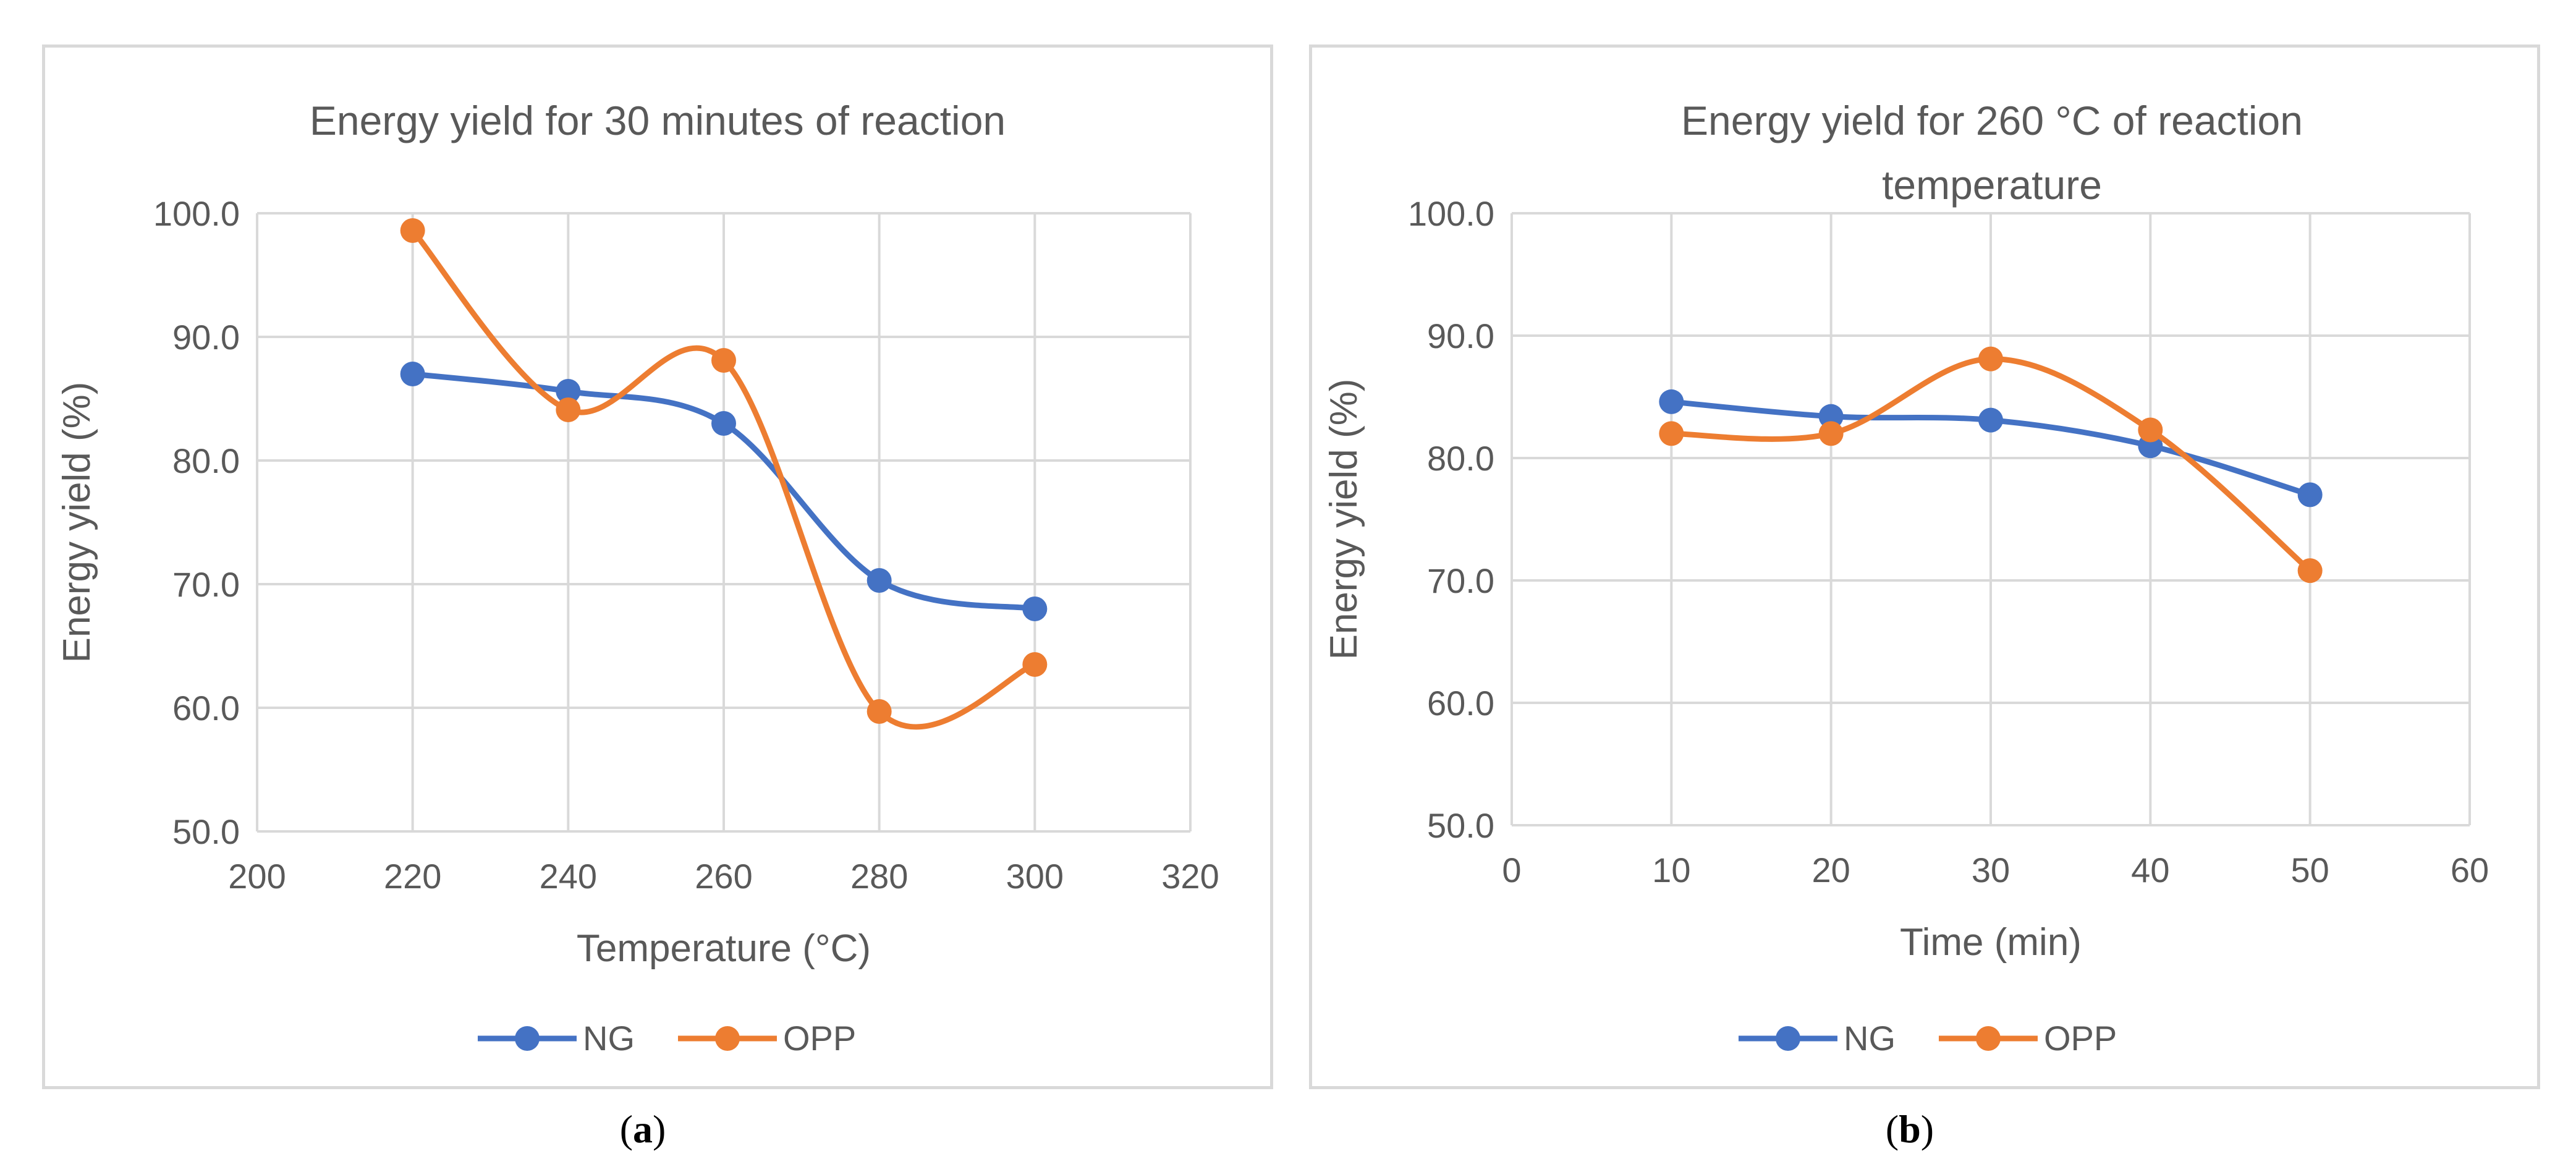 The height and width of the screenshot is (1172, 2576). Describe the element at coordinates (1511, 870) in the screenshot. I see `chart-b-x-tick-label: 0` at that location.